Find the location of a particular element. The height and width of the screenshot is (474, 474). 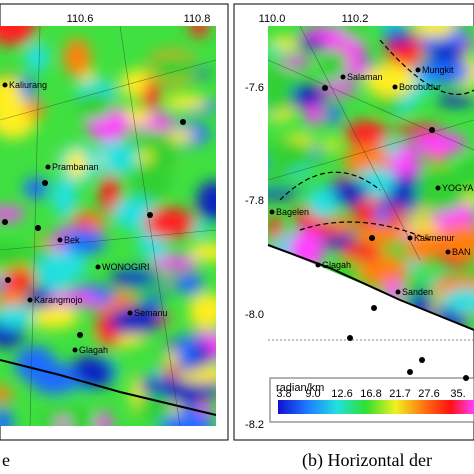

place-label: Sanden is located at coordinates (417, 292).